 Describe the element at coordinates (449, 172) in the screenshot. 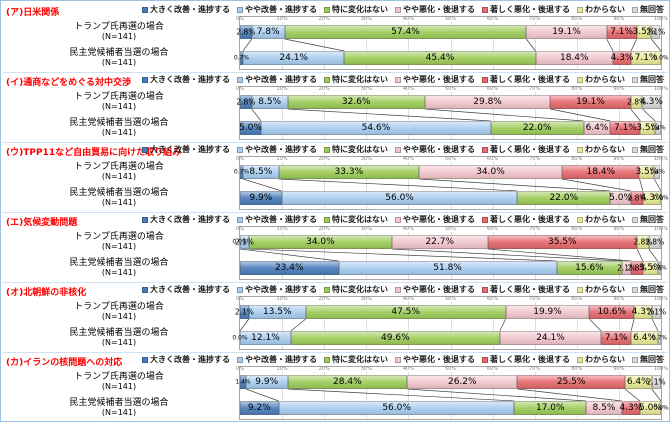

I see `stacked-bar: 0.7% 8.5% 33.3% 34.0% 18.4% 3.5% 1.4%` at that location.